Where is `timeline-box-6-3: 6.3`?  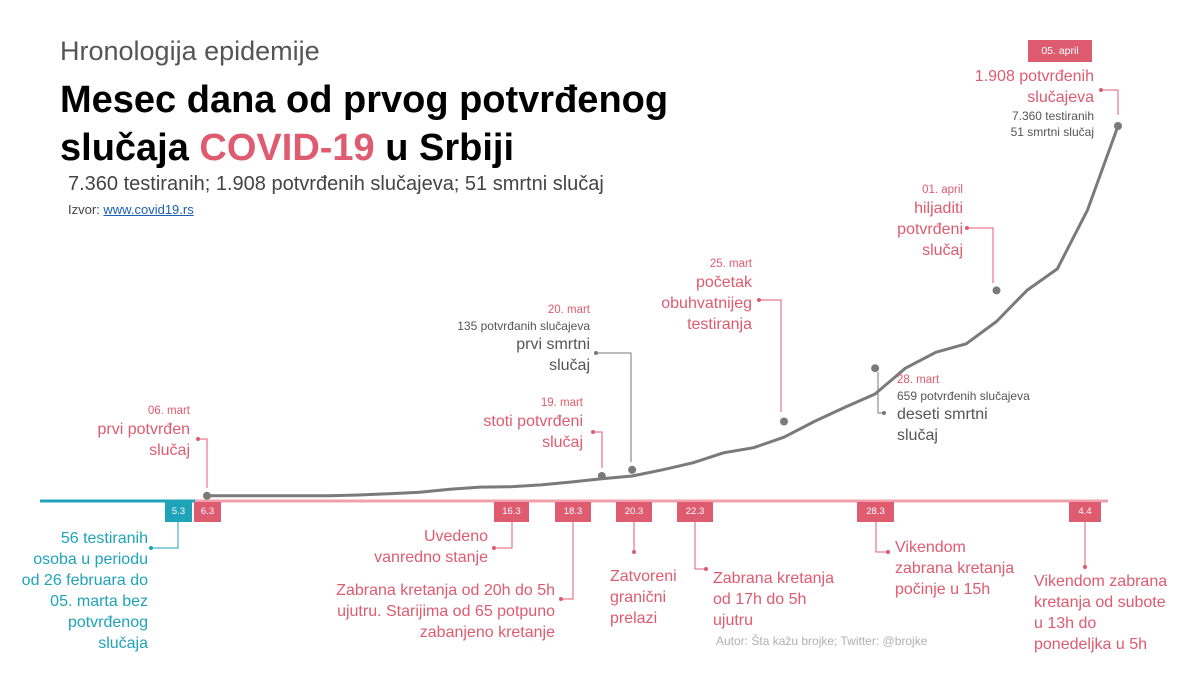
timeline-box-6-3: 6.3 is located at coordinates (207, 512).